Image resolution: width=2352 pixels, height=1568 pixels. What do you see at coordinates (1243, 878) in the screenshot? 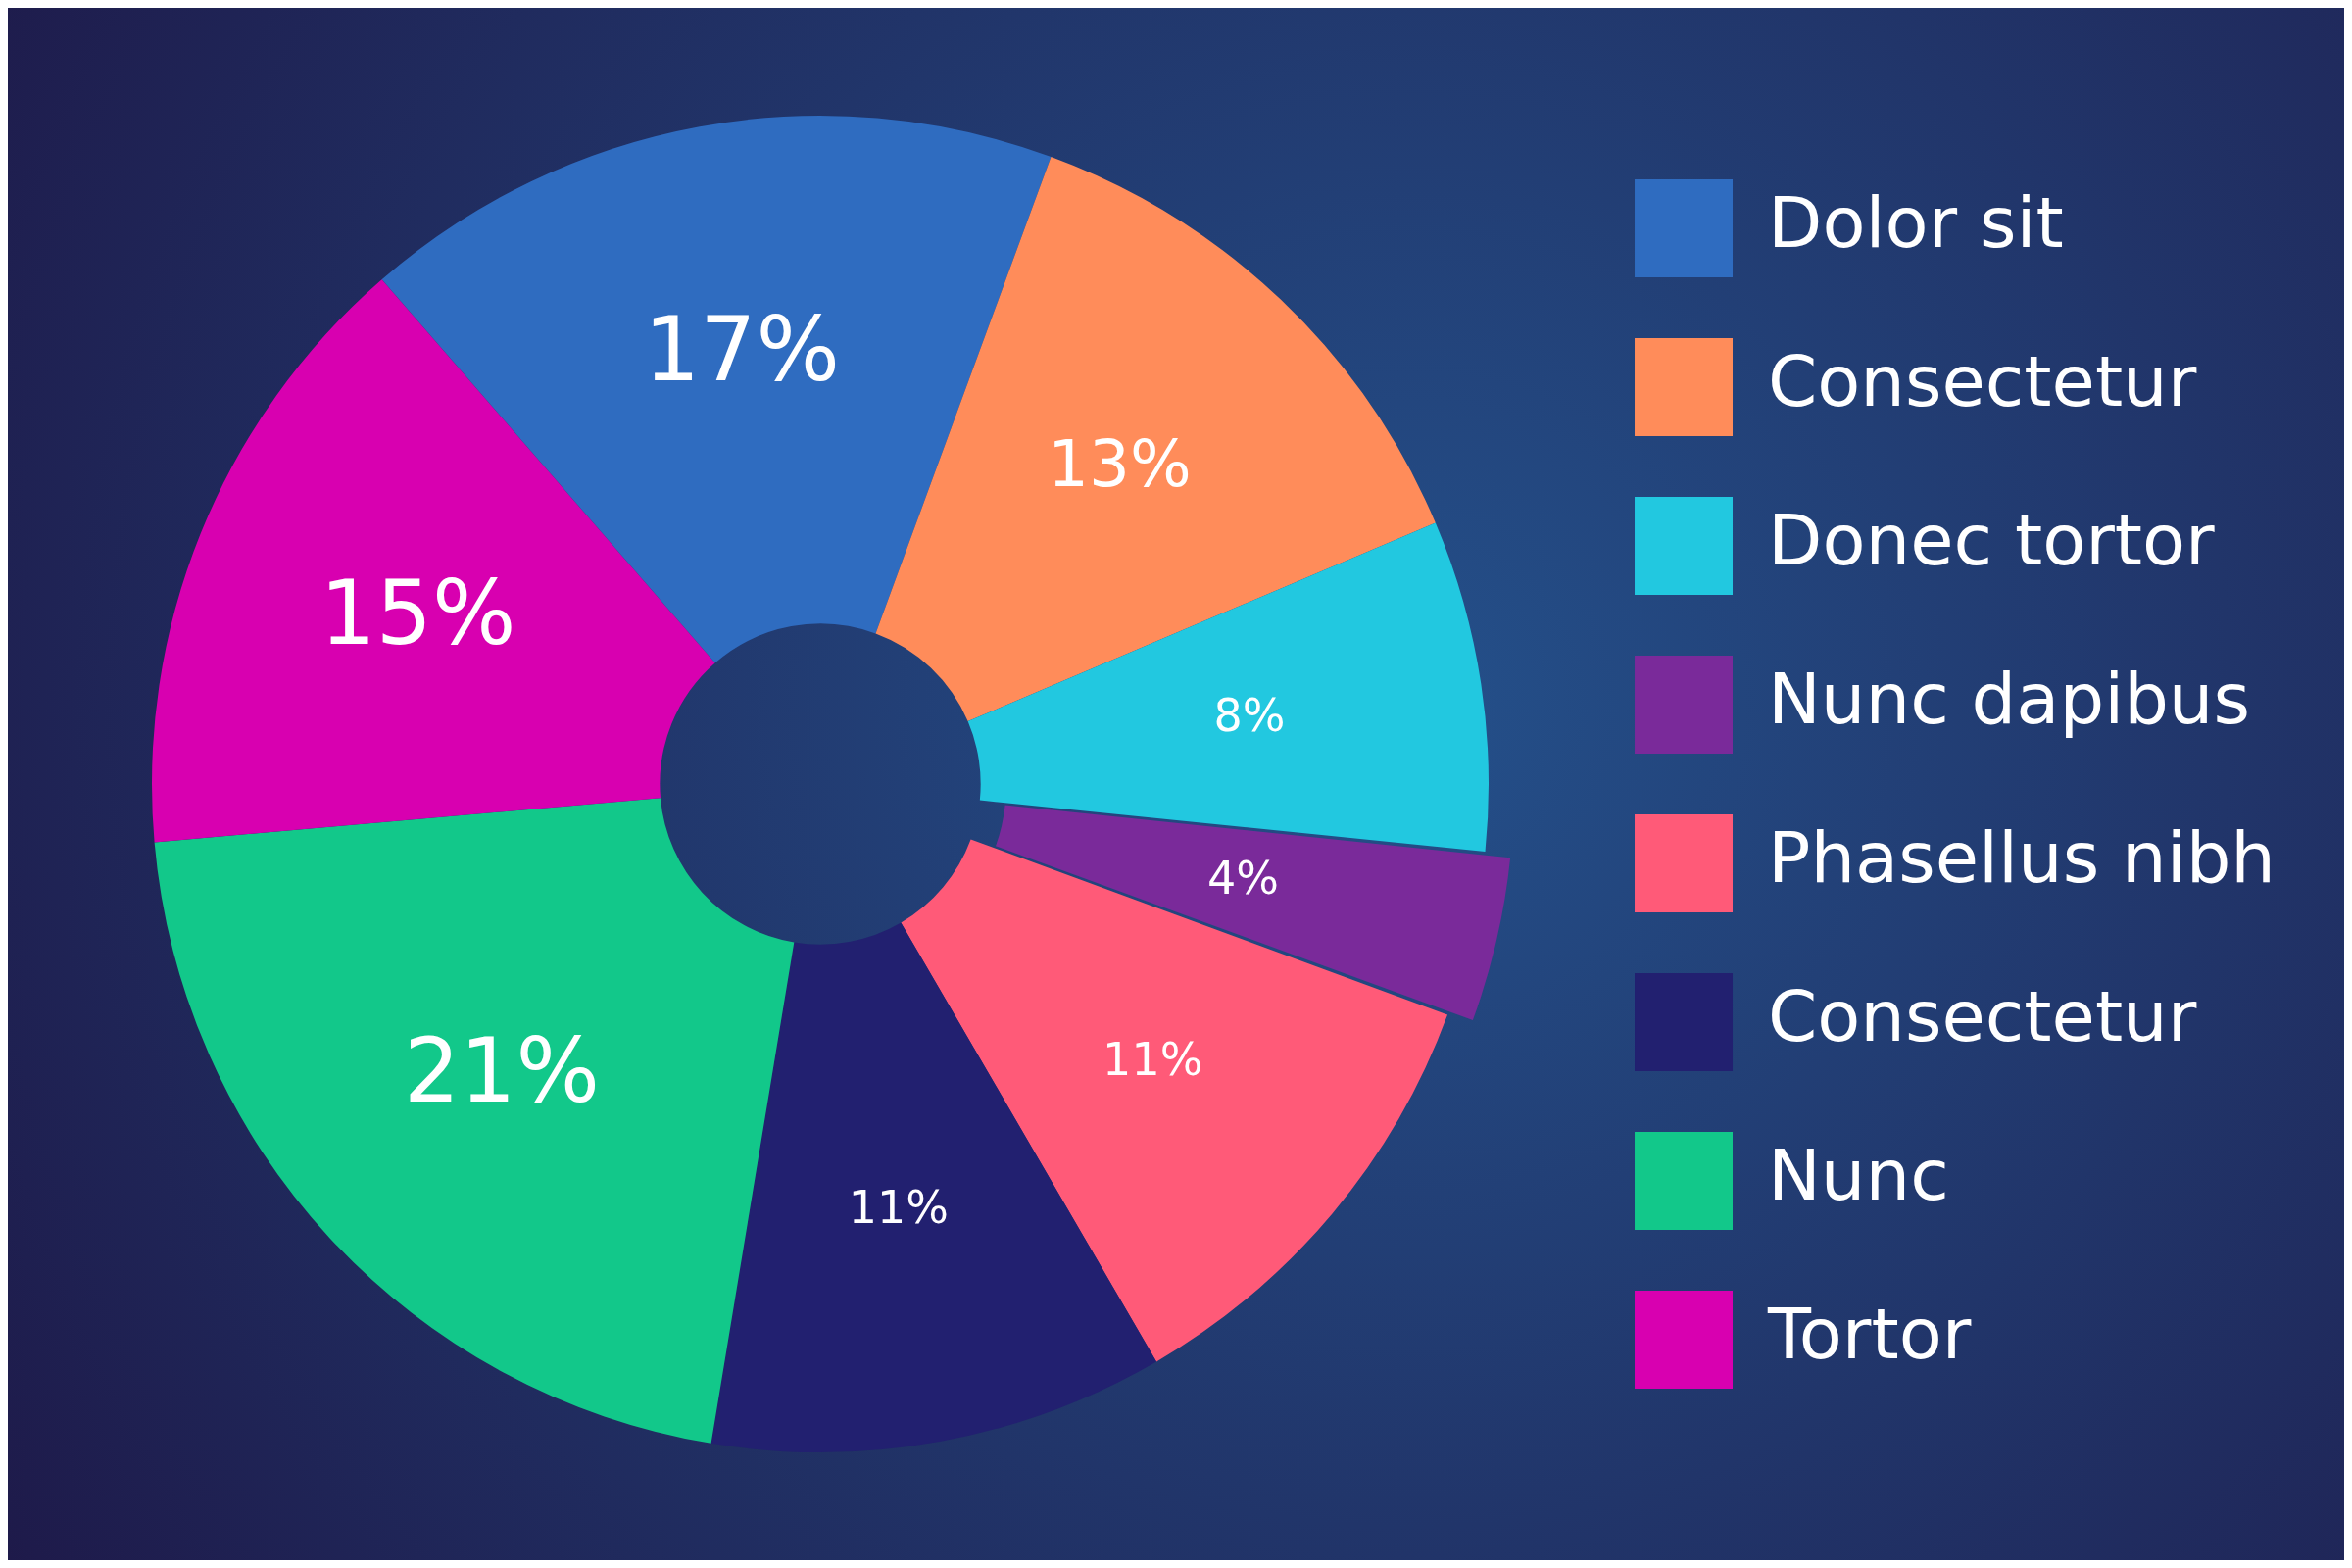
I see `data-label: 4%` at bounding box center [1243, 878].